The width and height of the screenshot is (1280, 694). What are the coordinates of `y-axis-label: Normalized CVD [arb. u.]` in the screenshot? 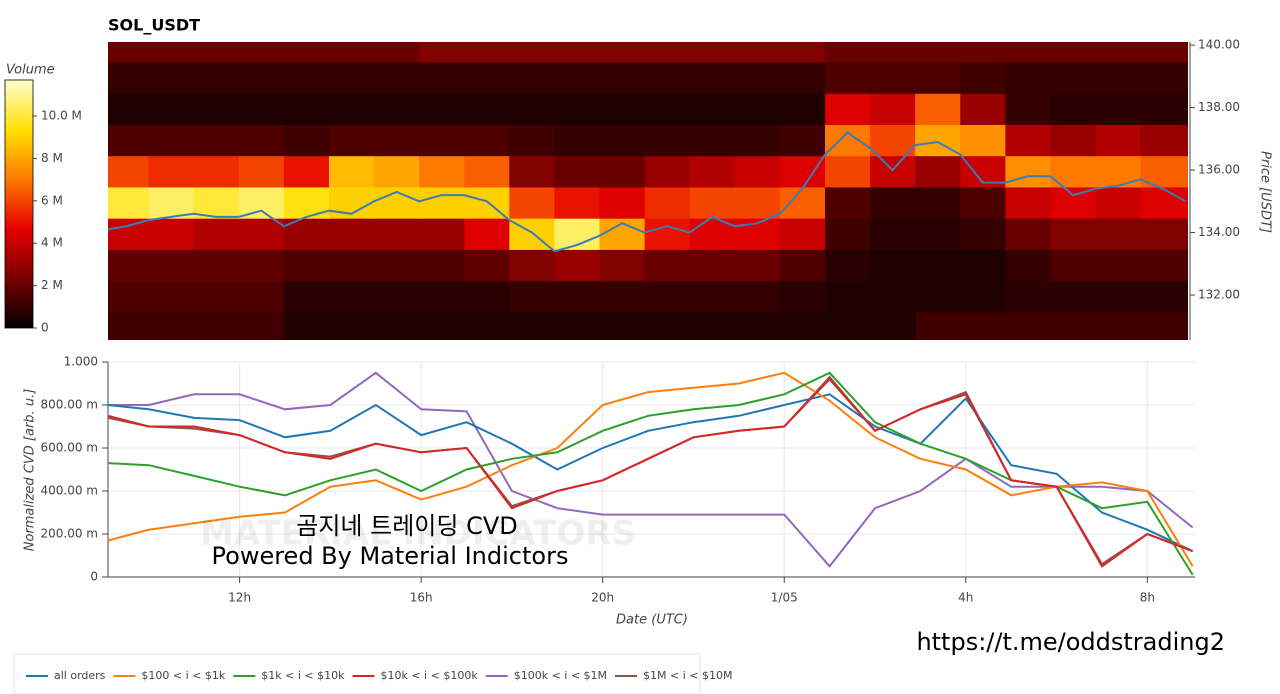 It's located at (30, 470).